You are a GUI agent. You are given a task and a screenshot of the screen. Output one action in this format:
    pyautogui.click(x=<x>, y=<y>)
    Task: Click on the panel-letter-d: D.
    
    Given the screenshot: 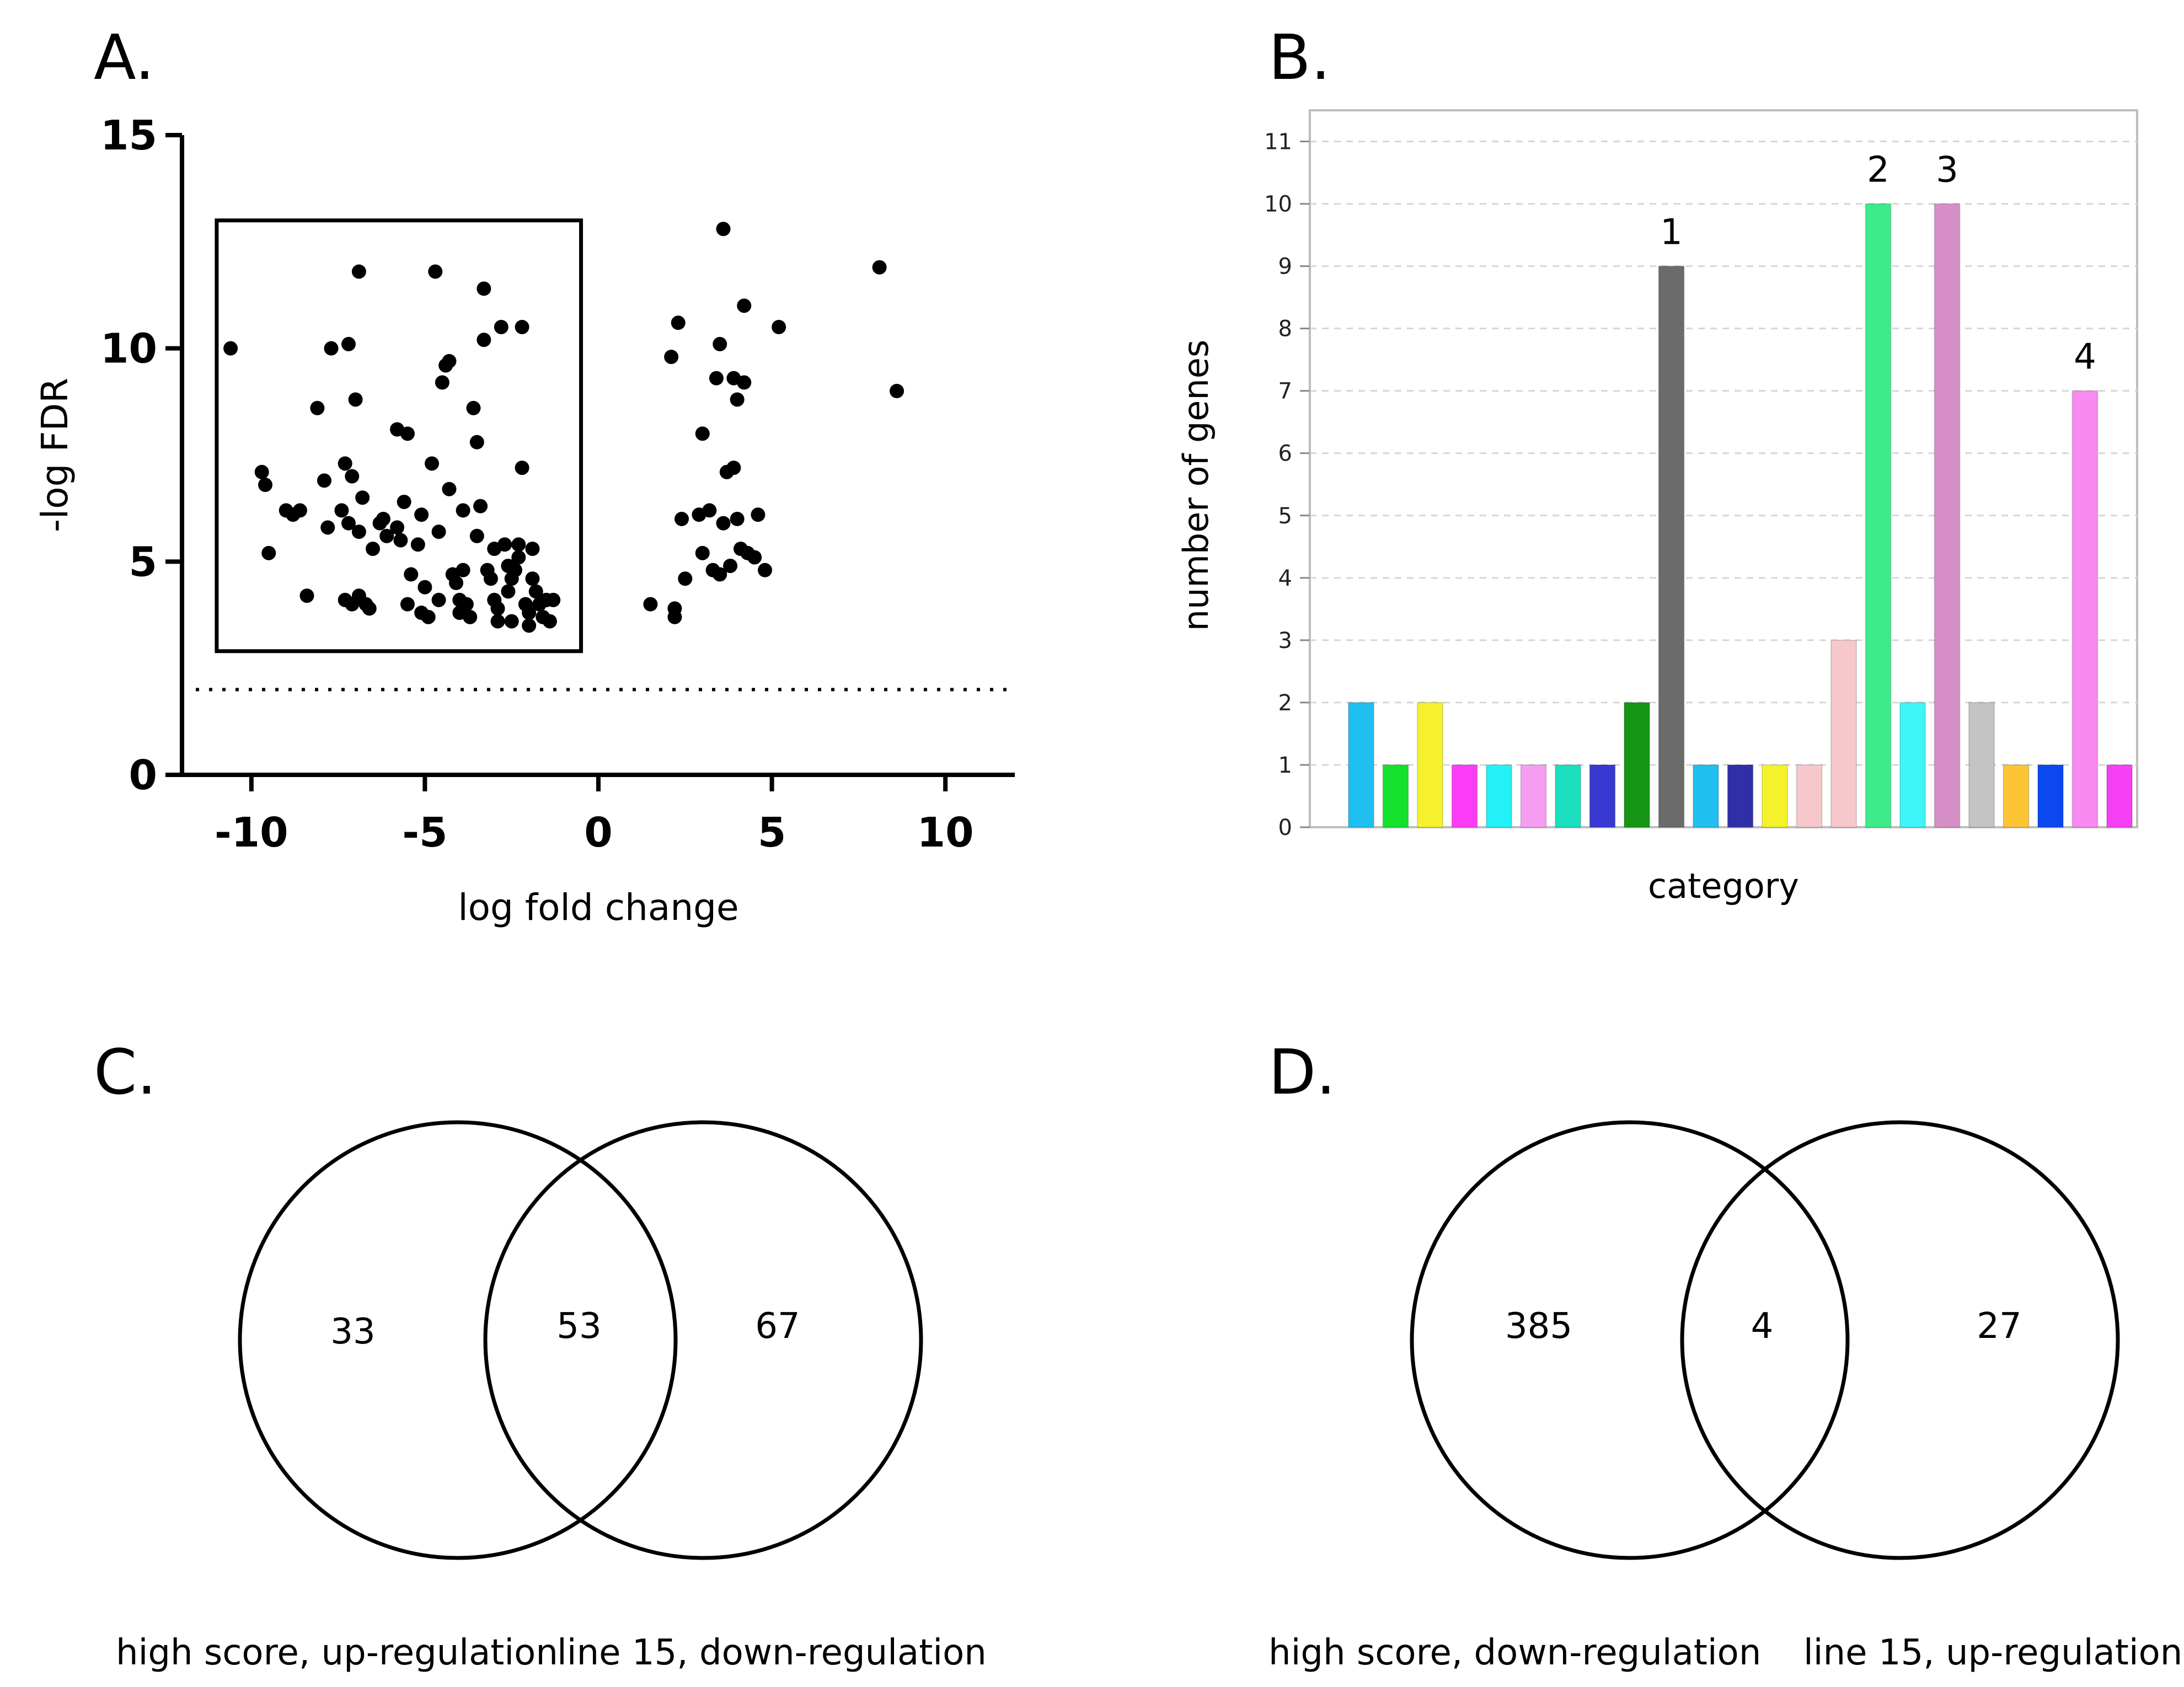 What is the action you would take?
    pyautogui.click(x=1302, y=1072)
    